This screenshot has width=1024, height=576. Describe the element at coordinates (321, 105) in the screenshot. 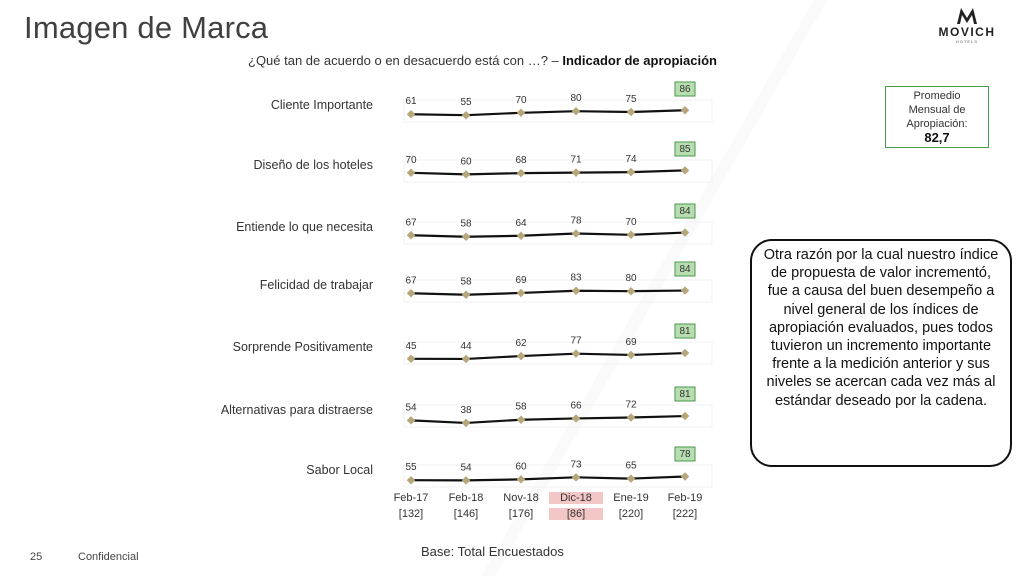

I see `series-label: Cliente Importante` at that location.